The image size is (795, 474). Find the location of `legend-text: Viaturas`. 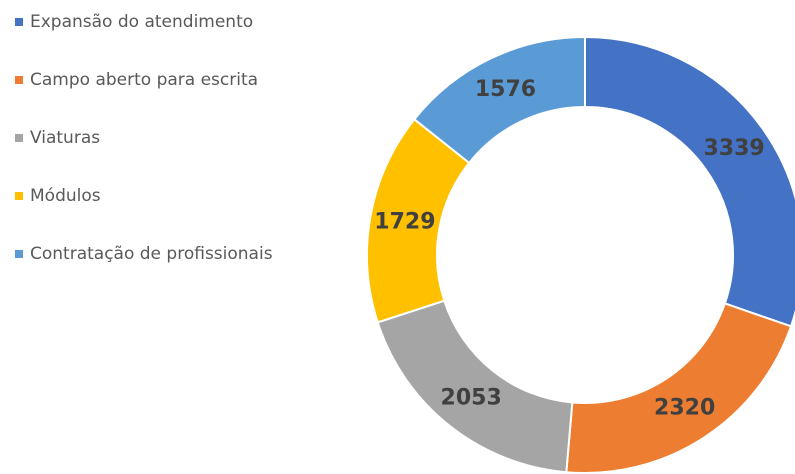

legend-text: Viaturas is located at coordinates (65, 138).